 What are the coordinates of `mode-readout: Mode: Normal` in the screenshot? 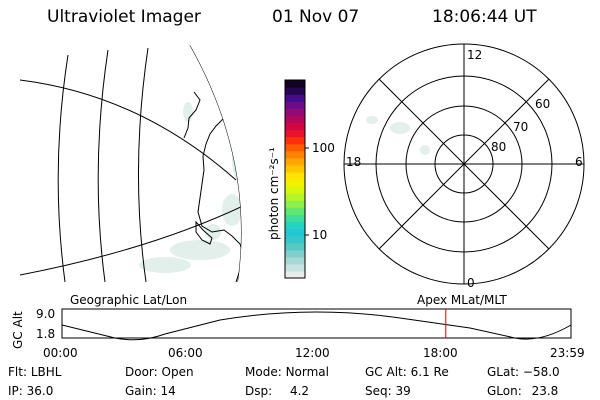 It's located at (287, 372).